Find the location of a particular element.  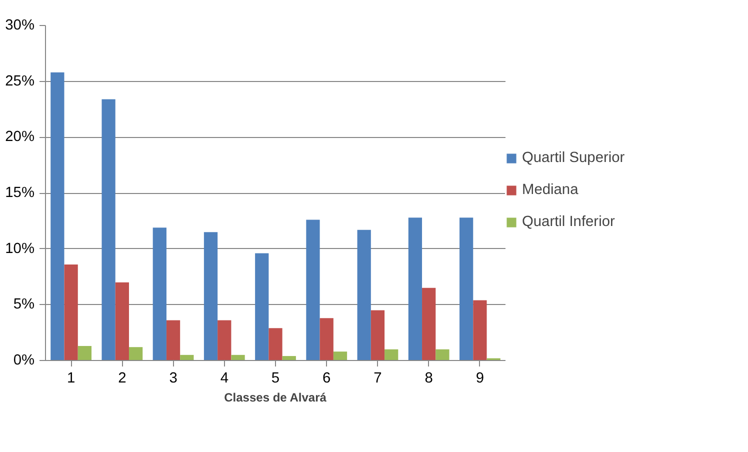

x-axis-title: Classes de Alvará is located at coordinates (275, 397).